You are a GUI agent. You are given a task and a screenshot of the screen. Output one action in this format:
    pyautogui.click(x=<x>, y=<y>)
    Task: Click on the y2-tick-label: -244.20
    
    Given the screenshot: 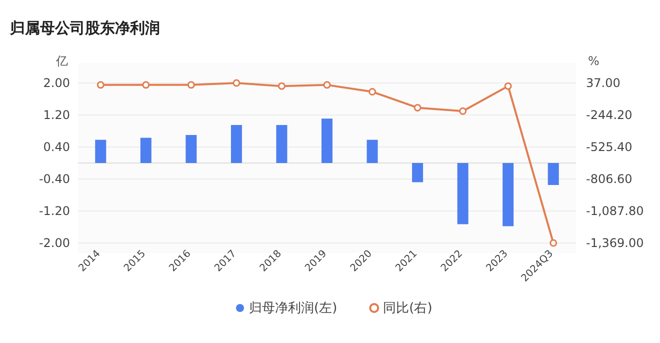 What is the action you would take?
    pyautogui.click(x=609, y=115)
    